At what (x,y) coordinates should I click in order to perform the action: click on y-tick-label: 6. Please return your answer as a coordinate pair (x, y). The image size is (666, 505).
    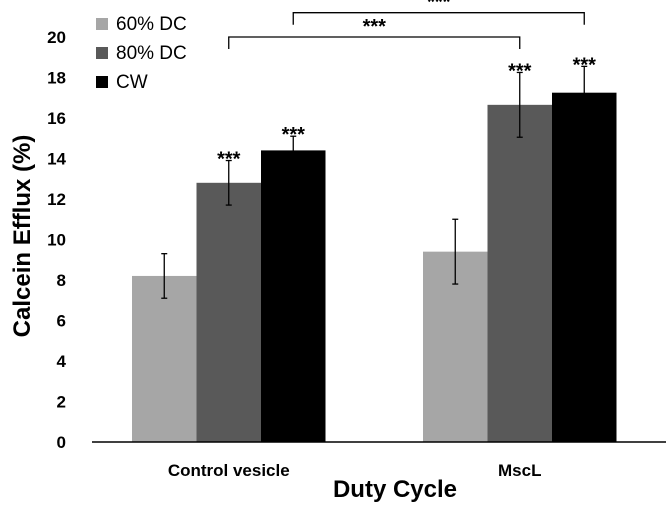
    Looking at the image, I should click on (61, 321).